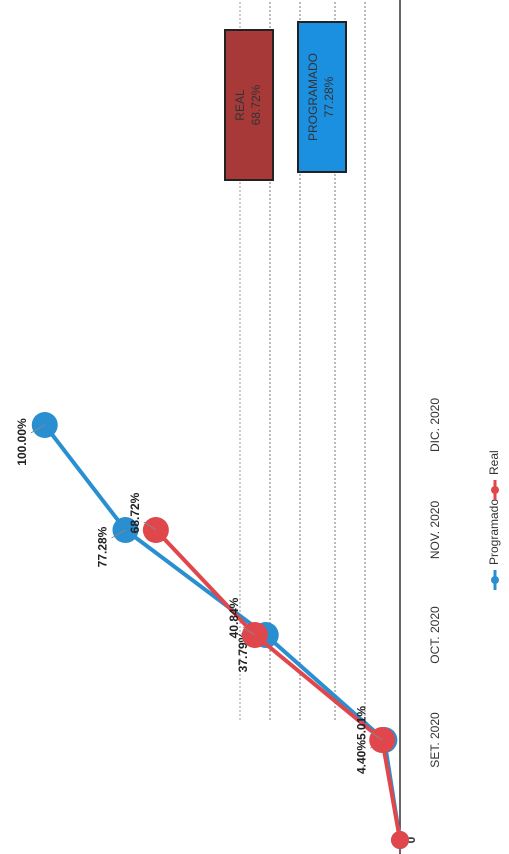 This screenshot has width=509, height=854. What do you see at coordinates (313, 97) in the screenshot?
I see `summary-label: PROGRAMADO` at bounding box center [313, 97].